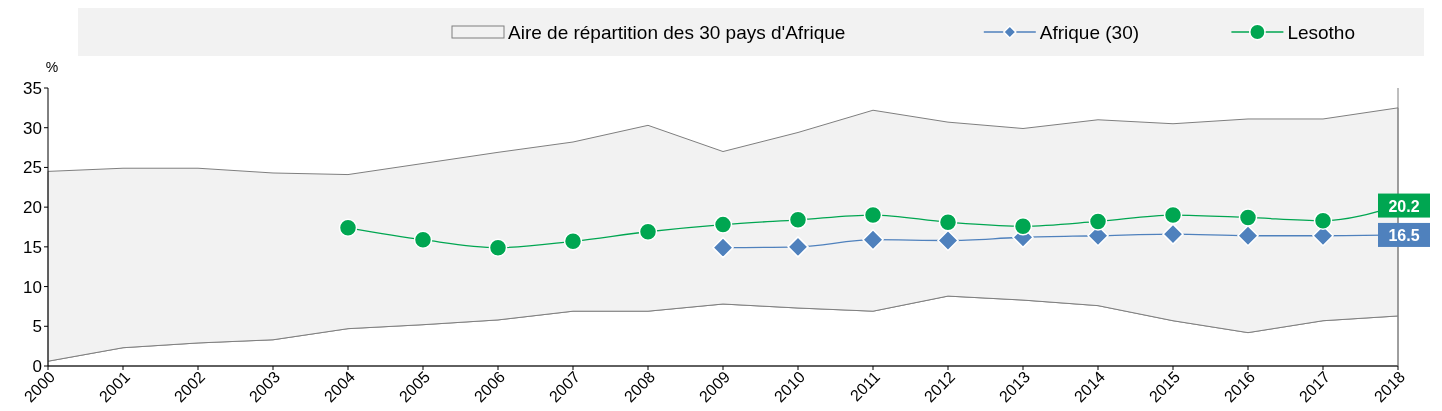 The image size is (1442, 411). What do you see at coordinates (677, 32) in the screenshot?
I see `legend-label: Aire de répartition des 30 pays d'Afrique` at bounding box center [677, 32].